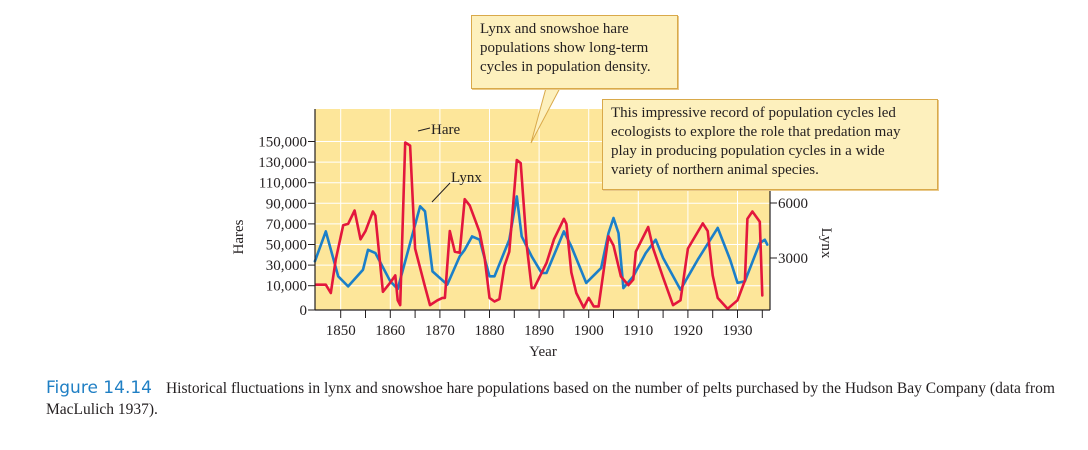 This screenshot has height=450, width=1088. I want to click on y-left-tick-label: 50,000, so click(286, 246).